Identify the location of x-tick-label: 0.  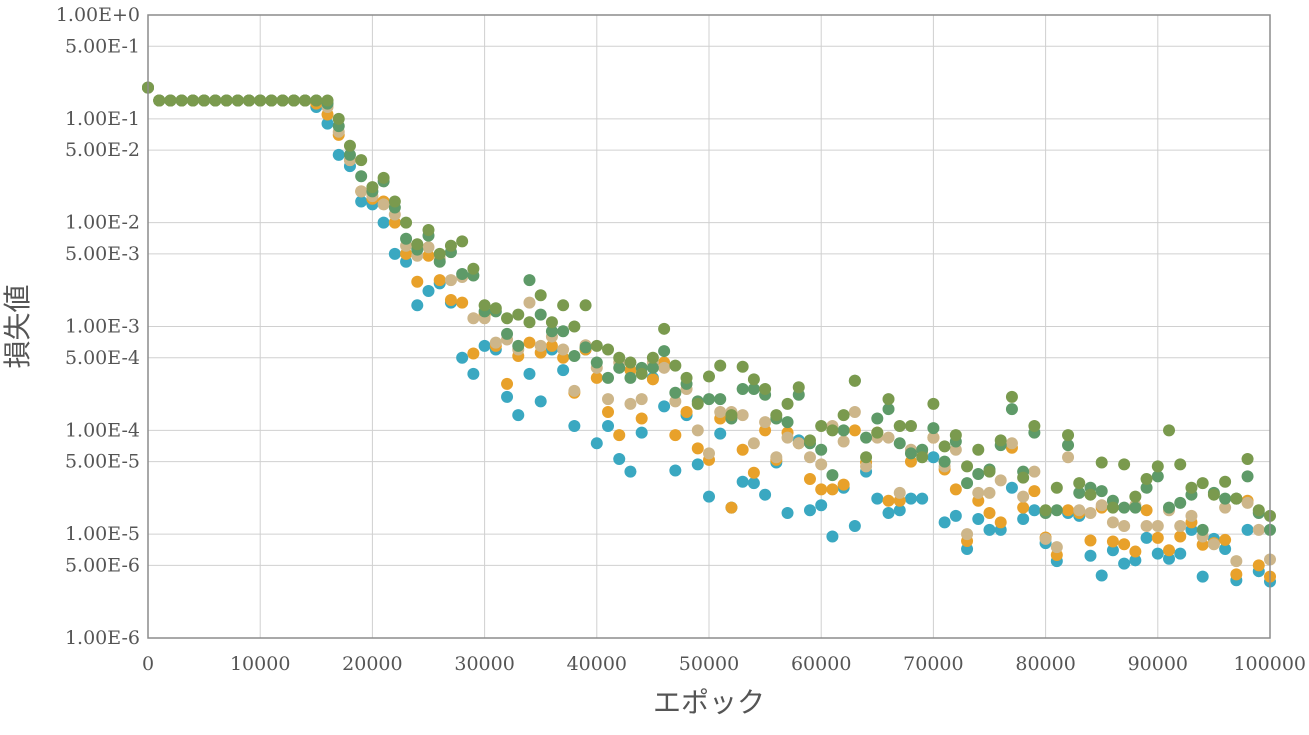
(148, 664).